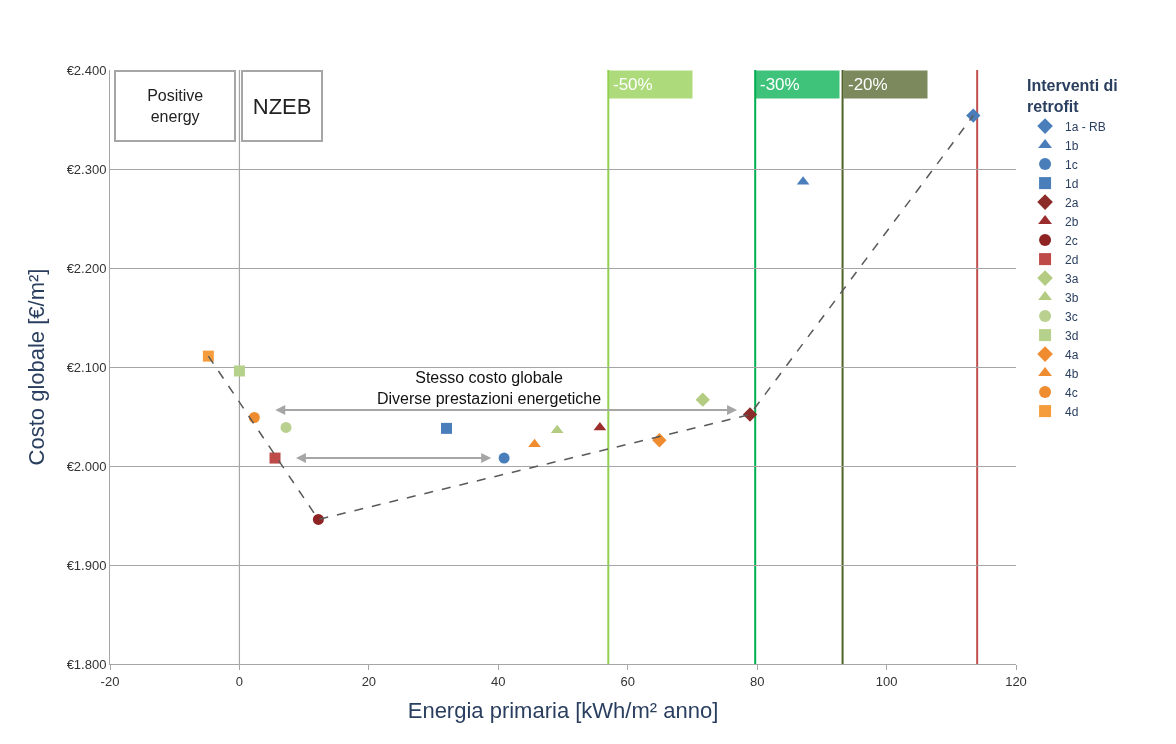  Describe the element at coordinates (1072, 221) in the screenshot. I see `legend-label: 2b` at that location.